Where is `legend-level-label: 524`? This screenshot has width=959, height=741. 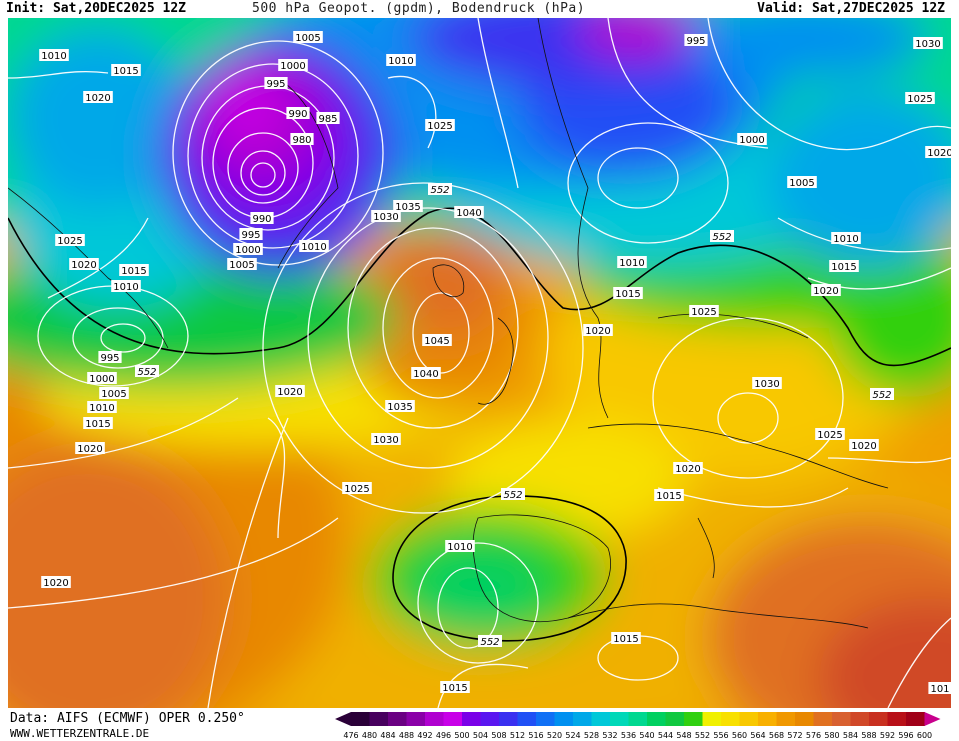 legend-level-label: 524 is located at coordinates (572, 735).